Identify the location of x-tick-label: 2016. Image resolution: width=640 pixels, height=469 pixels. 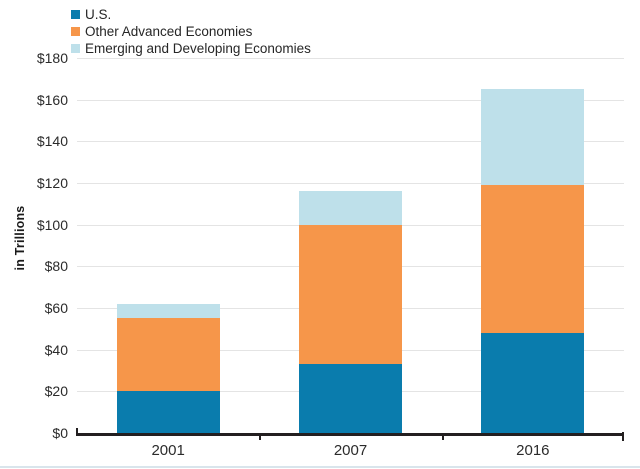
(533, 450).